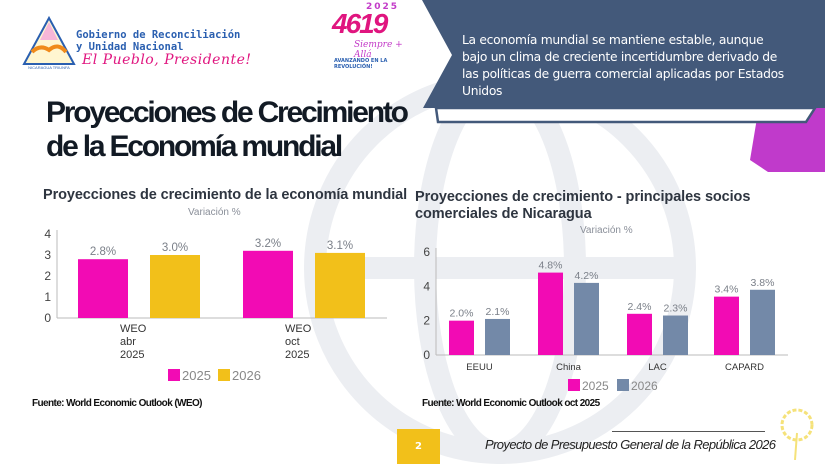  What do you see at coordinates (498, 312) in the screenshot?
I see `data-label: 2.1%` at bounding box center [498, 312].